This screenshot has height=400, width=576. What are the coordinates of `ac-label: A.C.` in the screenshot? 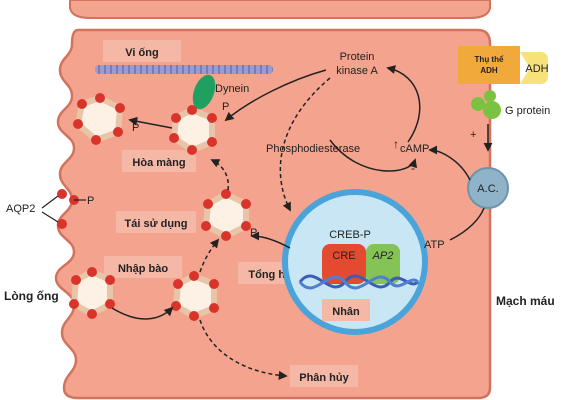 It's located at (487, 189).